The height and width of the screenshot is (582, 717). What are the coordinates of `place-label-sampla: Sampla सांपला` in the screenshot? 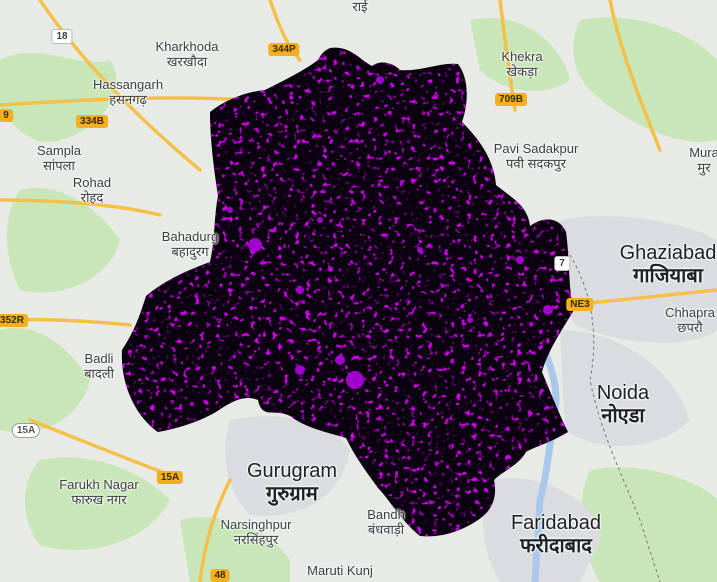 It's located at (59, 158).